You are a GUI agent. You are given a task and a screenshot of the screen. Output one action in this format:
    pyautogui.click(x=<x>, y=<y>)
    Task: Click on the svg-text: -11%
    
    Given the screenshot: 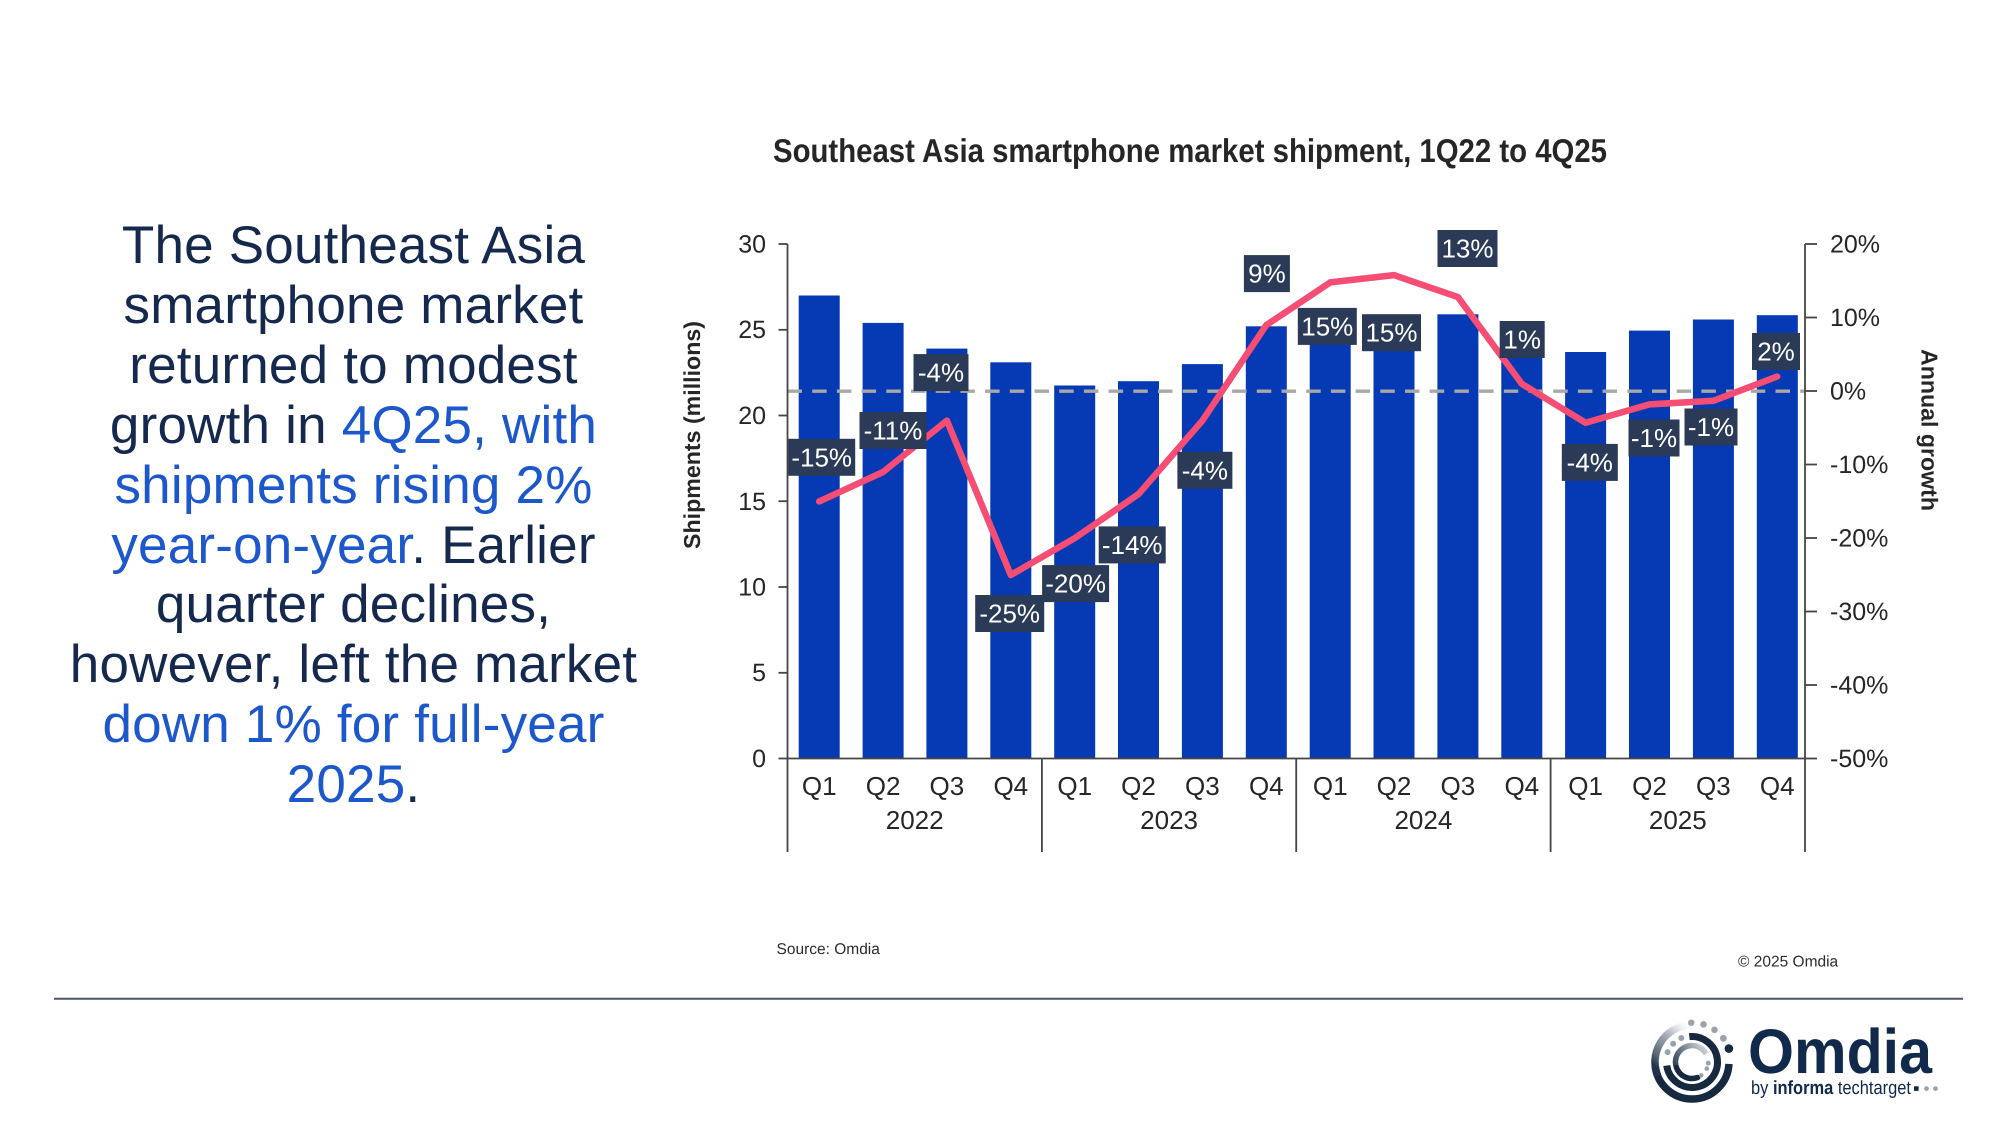 What is the action you would take?
    pyautogui.click(x=893, y=431)
    